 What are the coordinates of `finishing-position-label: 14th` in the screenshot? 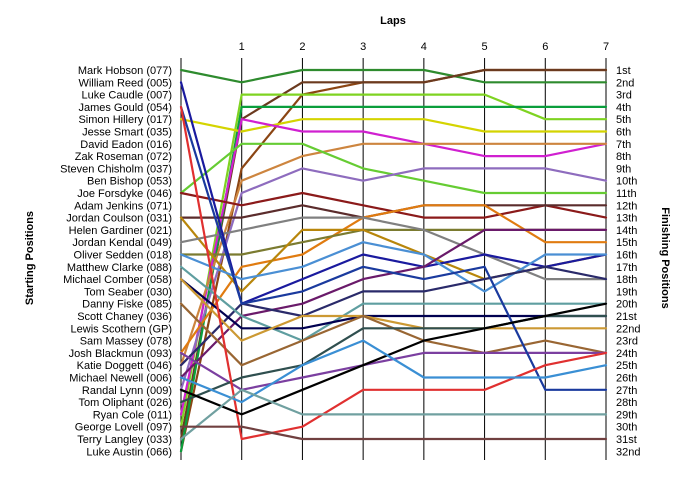 It's located at (626, 231).